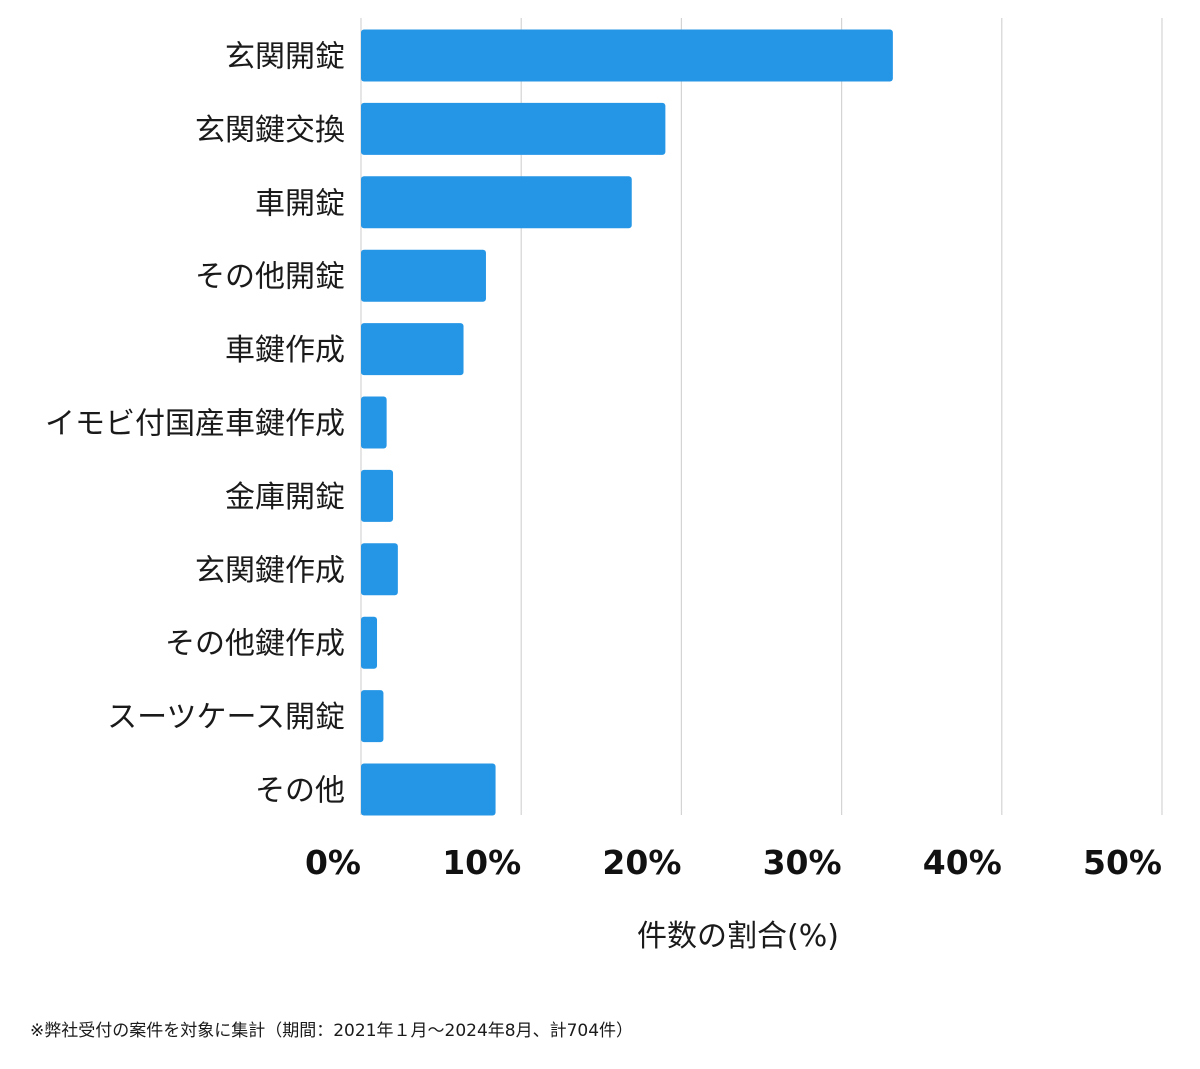 This screenshot has height=1069, width=1200. What do you see at coordinates (226, 717) in the screenshot?
I see `category-label-9: スーツケース開錠` at bounding box center [226, 717].